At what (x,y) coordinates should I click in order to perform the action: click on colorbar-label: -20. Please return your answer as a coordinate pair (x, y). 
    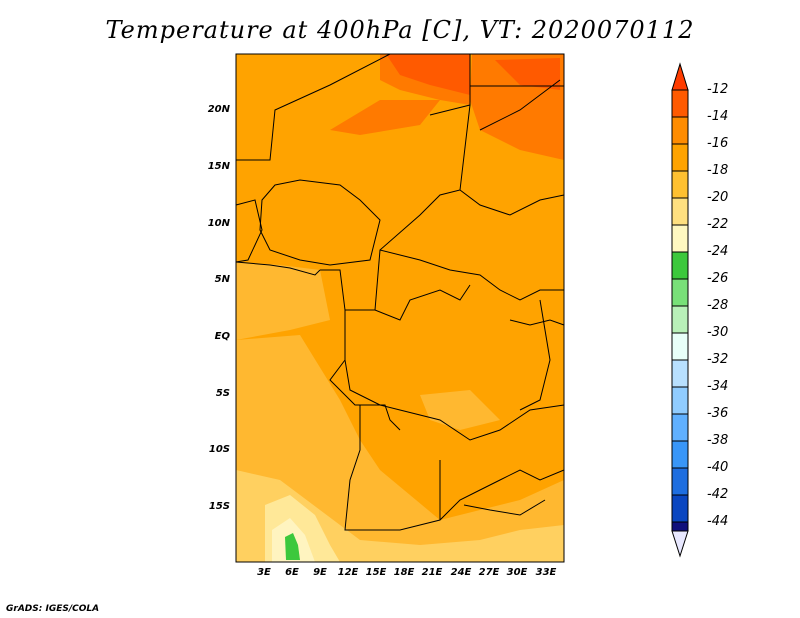
    Looking at the image, I should click on (718, 197).